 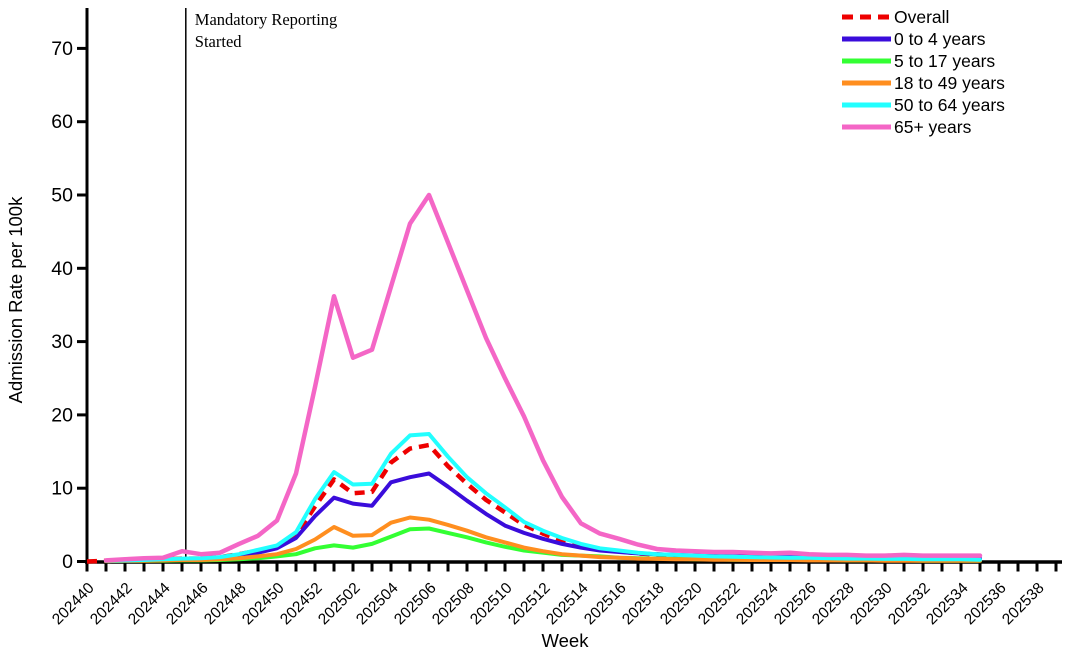 I want to click on y-tick-label: 40, so click(x=62, y=269).